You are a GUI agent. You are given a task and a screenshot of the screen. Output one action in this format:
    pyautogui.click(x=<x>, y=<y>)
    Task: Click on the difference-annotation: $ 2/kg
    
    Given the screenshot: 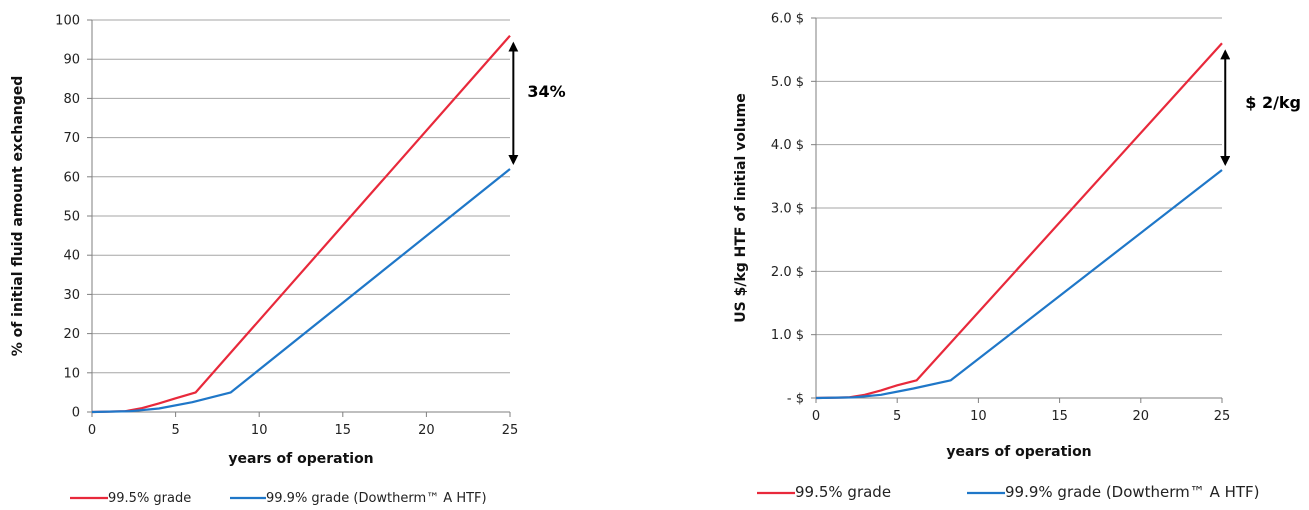 What is the action you would take?
    pyautogui.click(x=1260, y=107)
    